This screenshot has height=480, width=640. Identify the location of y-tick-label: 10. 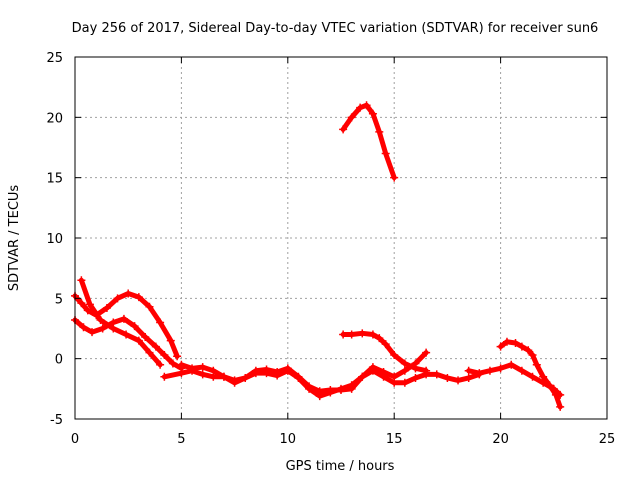
(54, 239).